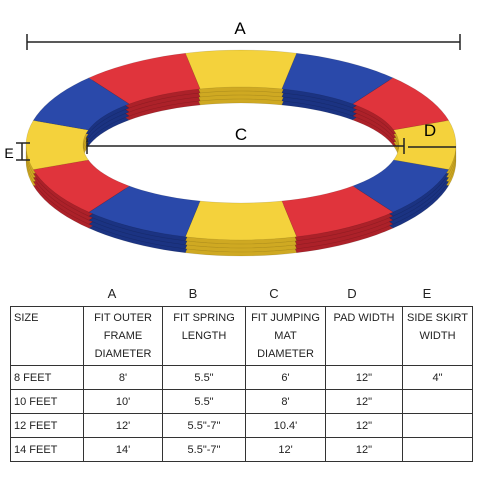 The width and height of the screenshot is (480, 480). I want to click on table-cell: SIDE SKIRT WIDTH, so click(437, 336).